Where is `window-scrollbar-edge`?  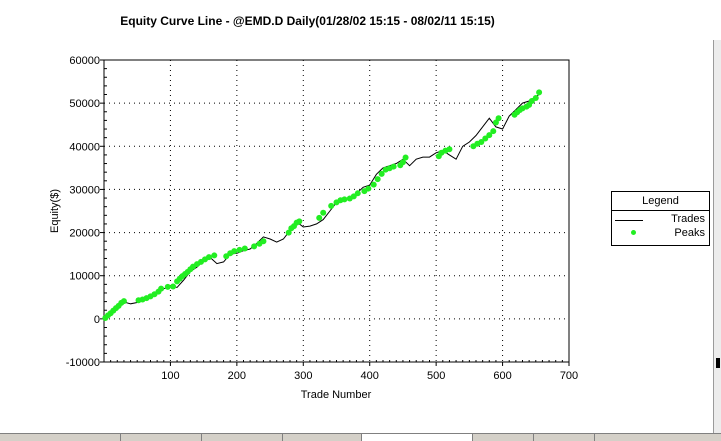
window-scrollbar-edge is located at coordinates (717, 240).